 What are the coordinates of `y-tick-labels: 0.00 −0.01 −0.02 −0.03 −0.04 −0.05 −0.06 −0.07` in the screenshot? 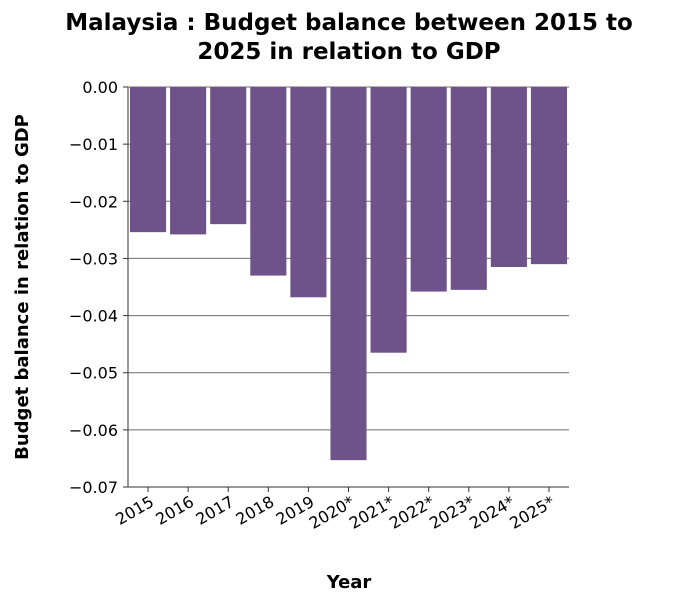 It's located at (98, 287).